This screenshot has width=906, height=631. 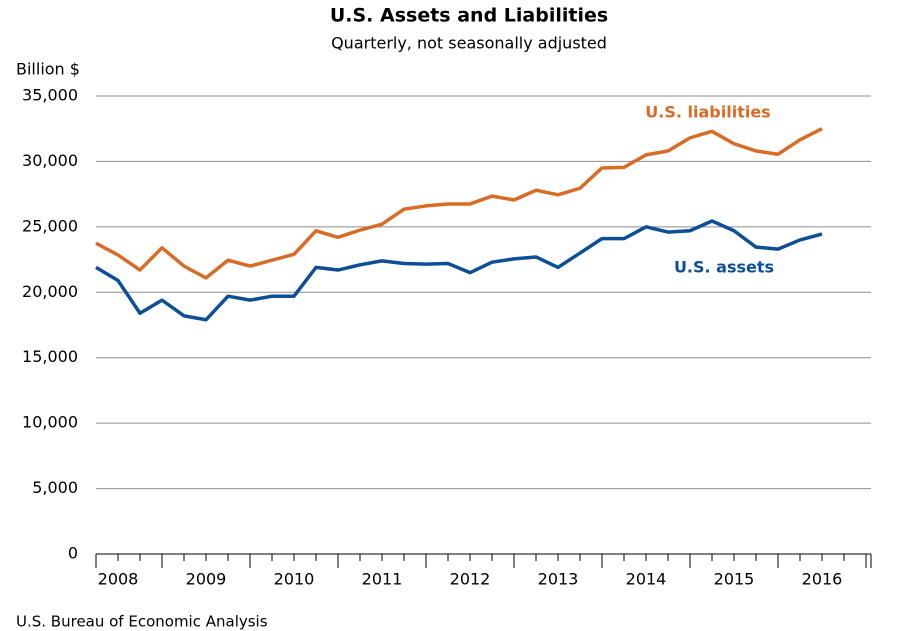 I want to click on line, so click(x=459, y=270).